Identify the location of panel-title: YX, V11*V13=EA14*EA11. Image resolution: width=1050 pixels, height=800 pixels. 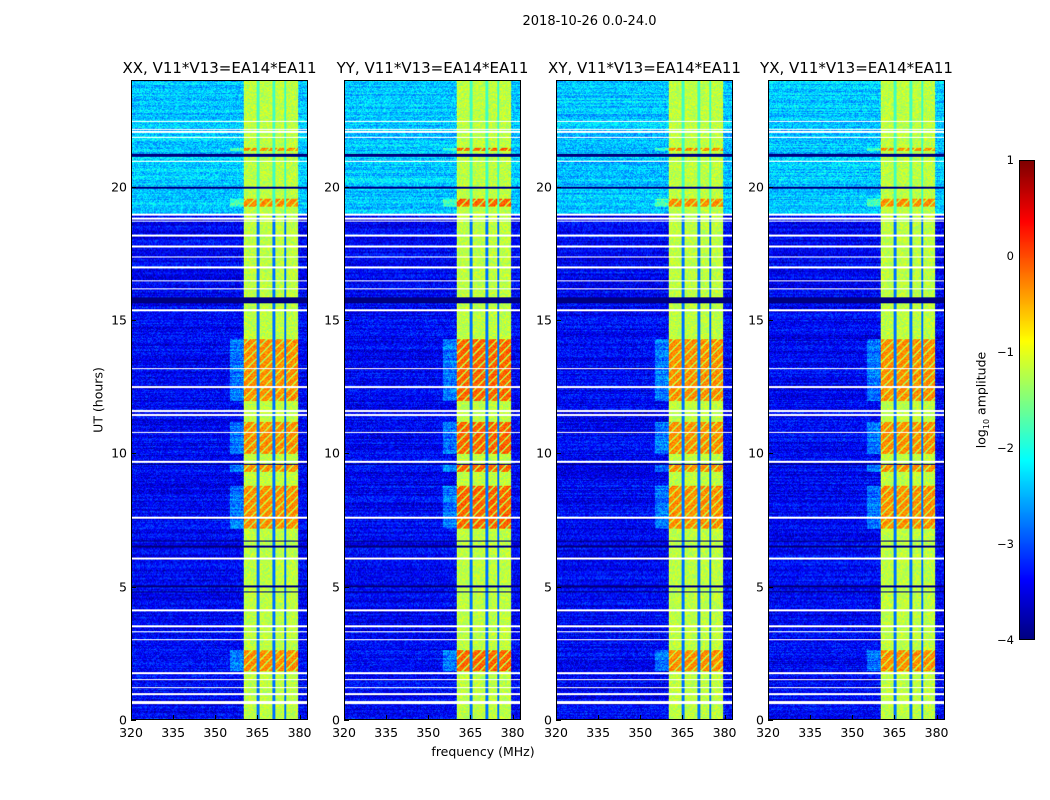
(856, 68).